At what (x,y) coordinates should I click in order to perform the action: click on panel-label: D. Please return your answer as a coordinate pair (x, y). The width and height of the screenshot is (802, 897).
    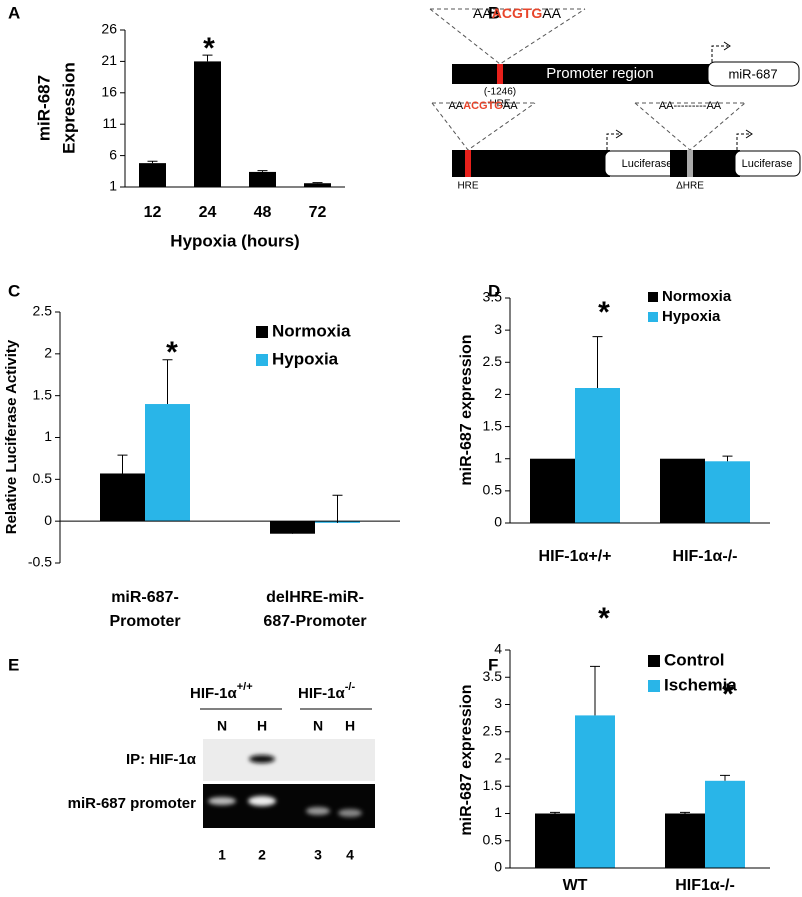
    Looking at the image, I should click on (494, 290).